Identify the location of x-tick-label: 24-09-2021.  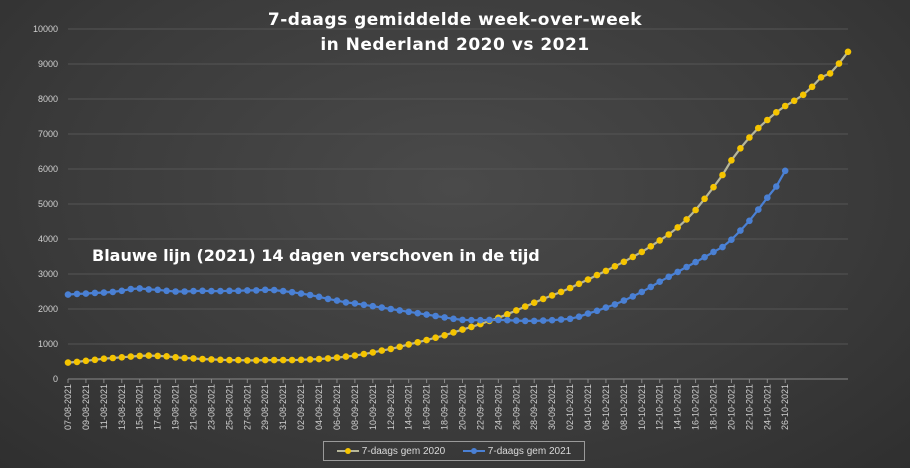
(498, 407).